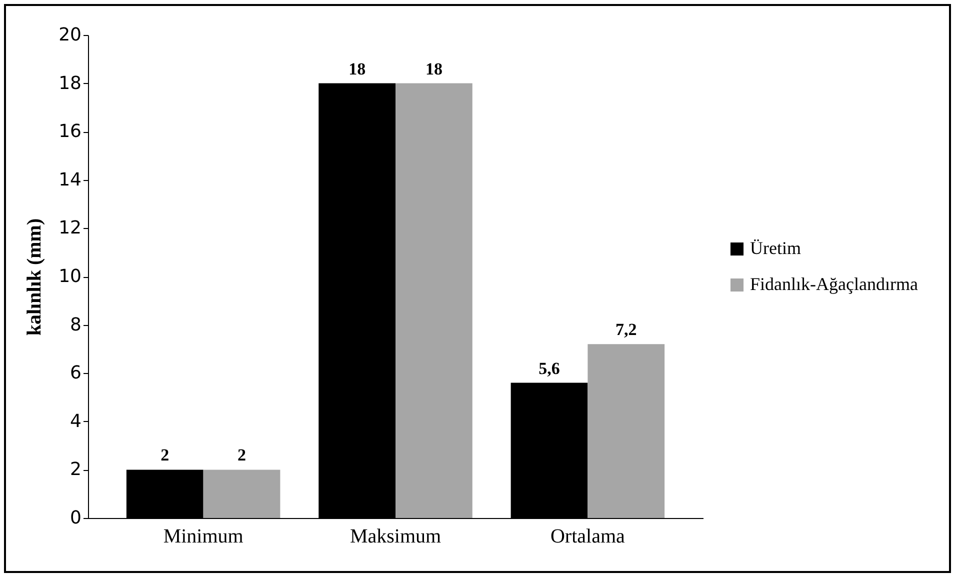  Describe the element at coordinates (775, 248) in the screenshot. I see `legend-label: Üretim` at that location.